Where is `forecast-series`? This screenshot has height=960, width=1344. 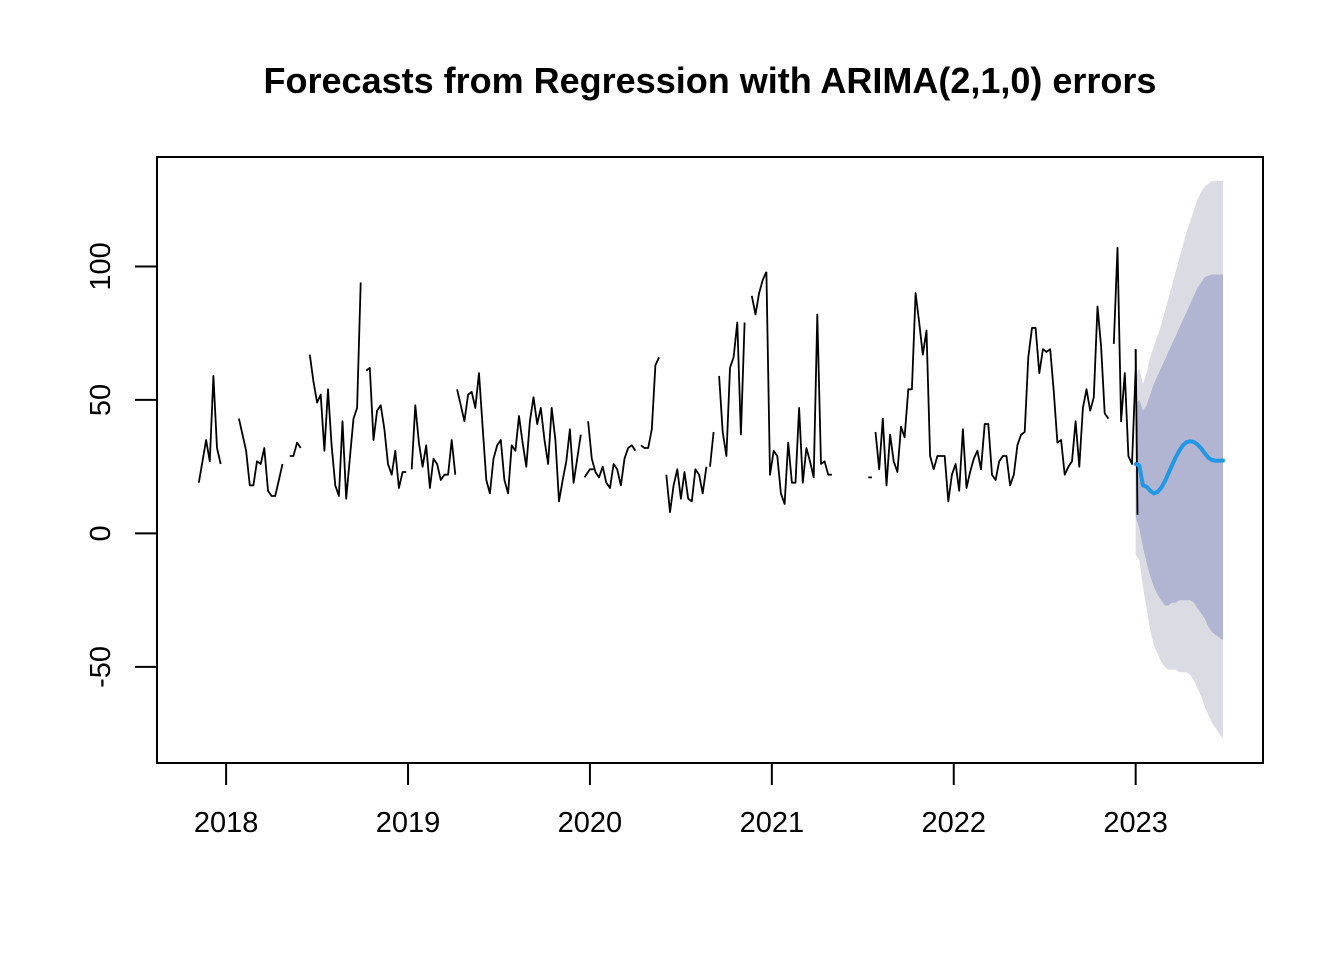 forecast-series is located at coordinates (1179, 467).